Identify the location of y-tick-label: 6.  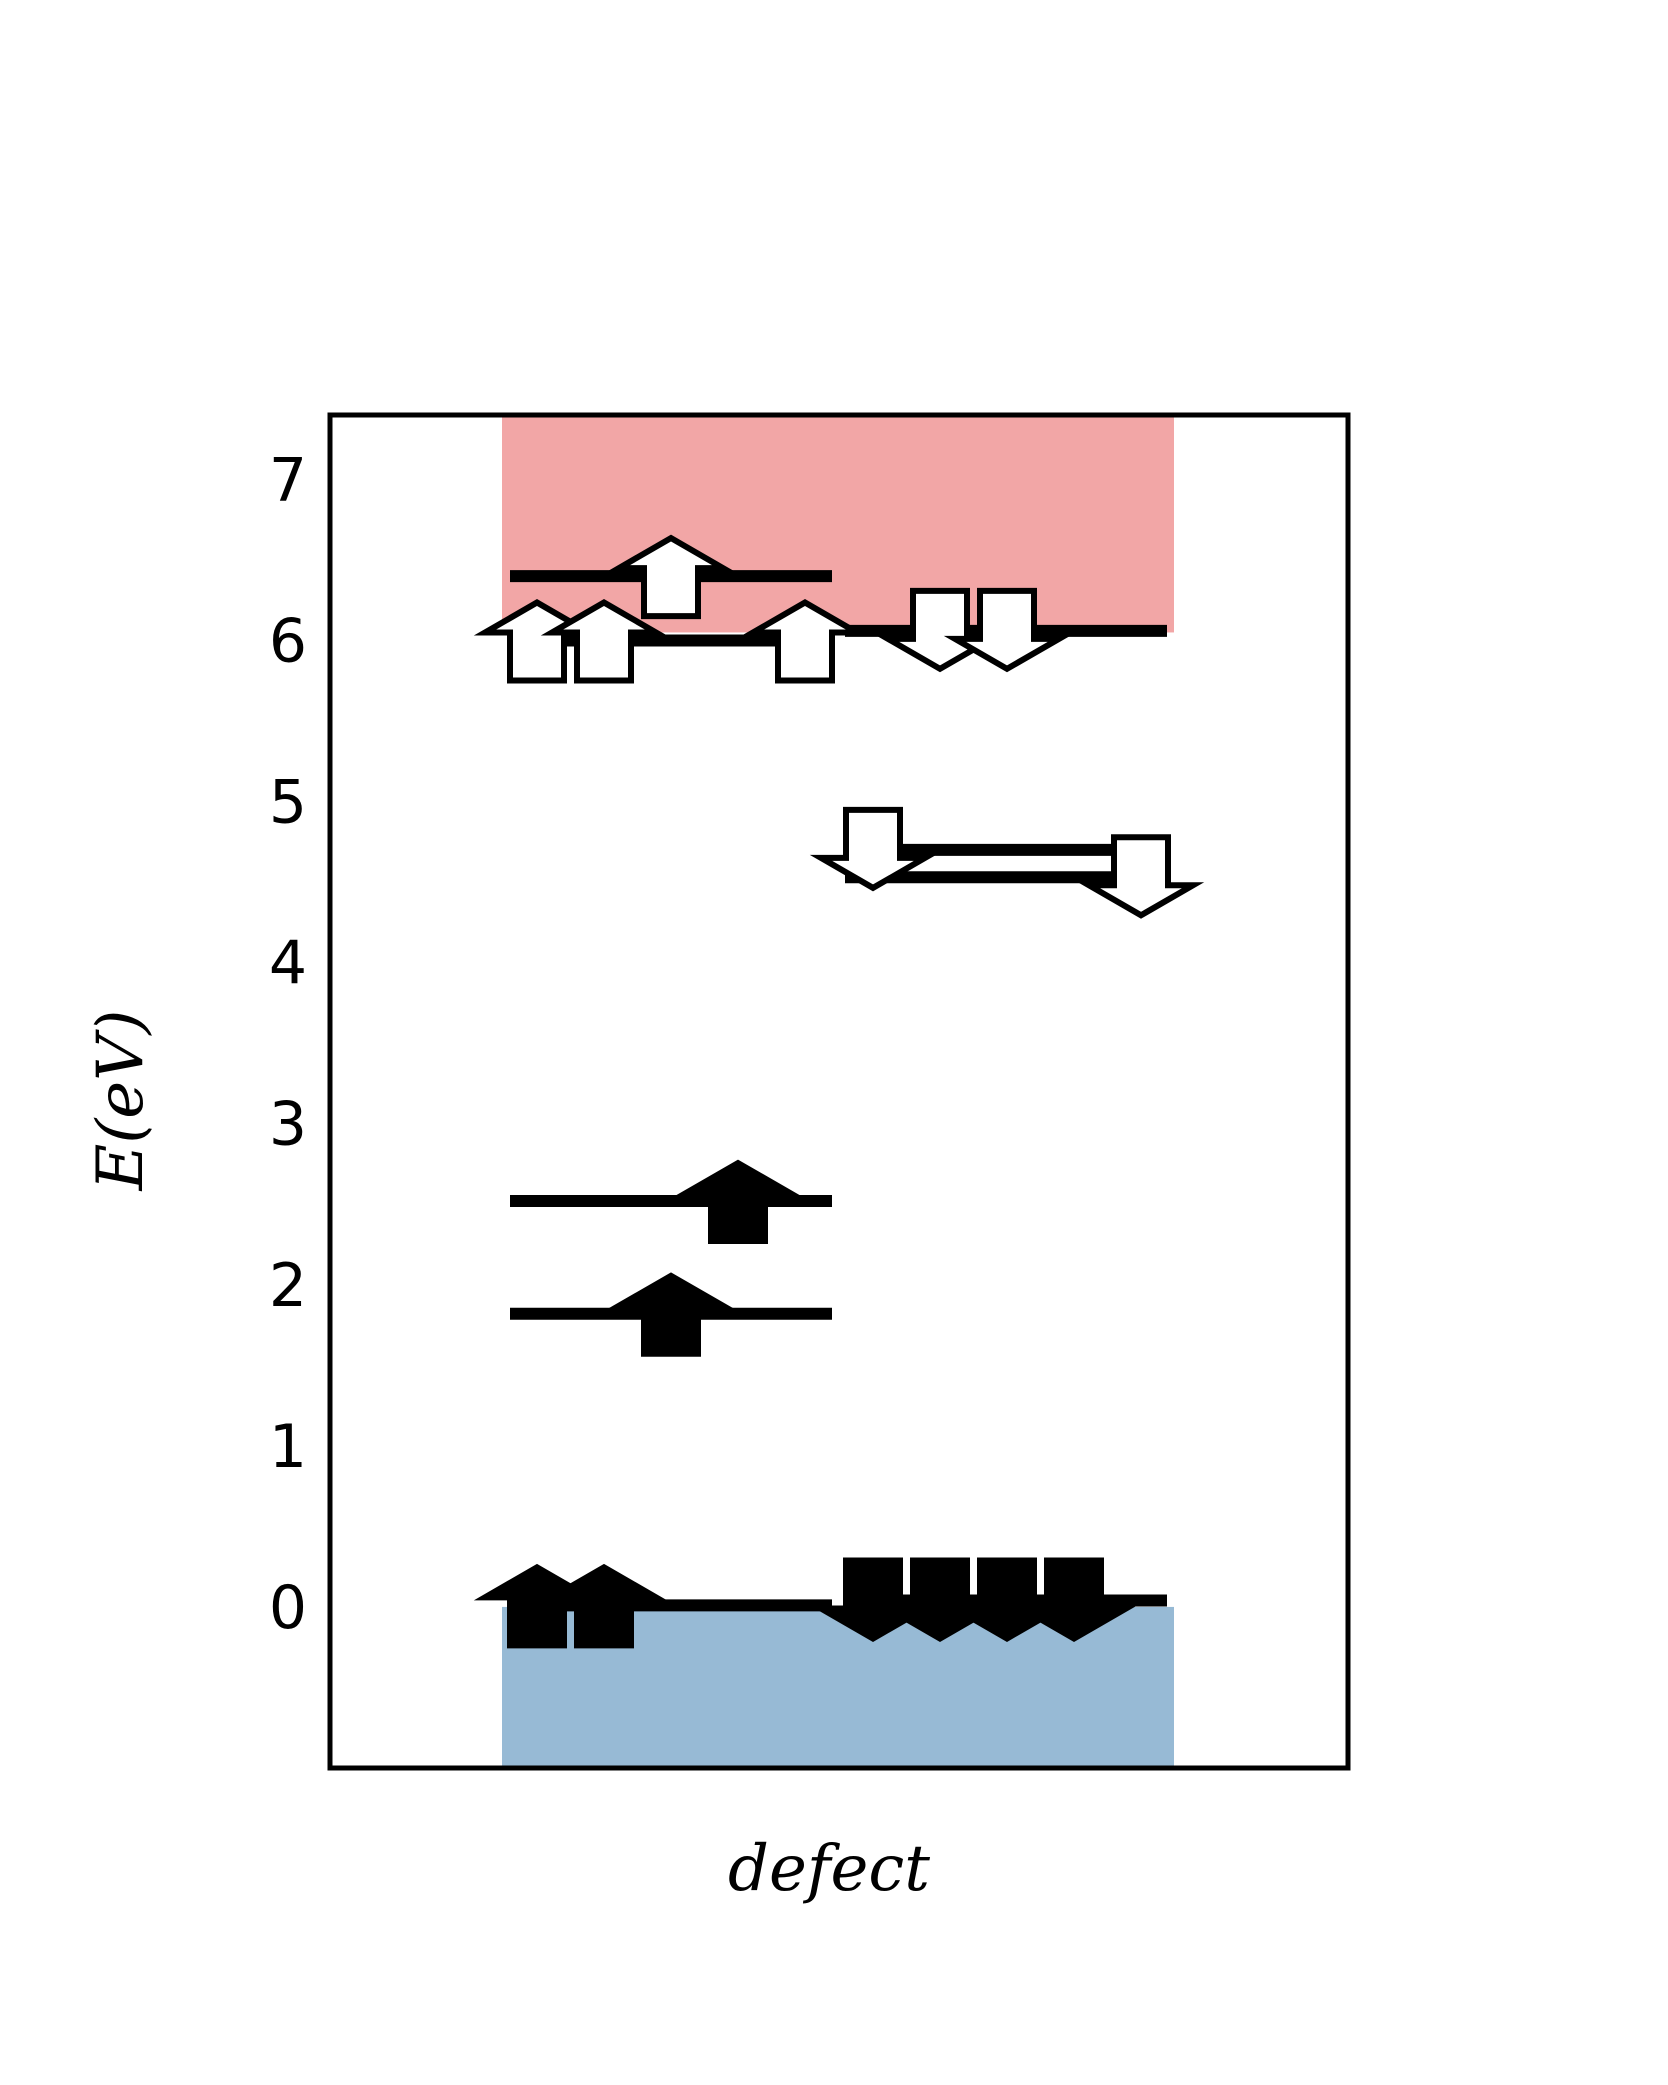
(288, 642).